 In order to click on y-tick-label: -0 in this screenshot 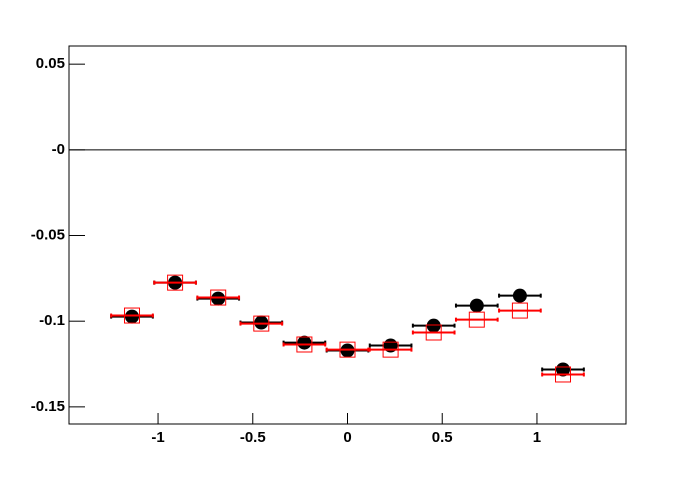, I will do `click(58, 149)`.